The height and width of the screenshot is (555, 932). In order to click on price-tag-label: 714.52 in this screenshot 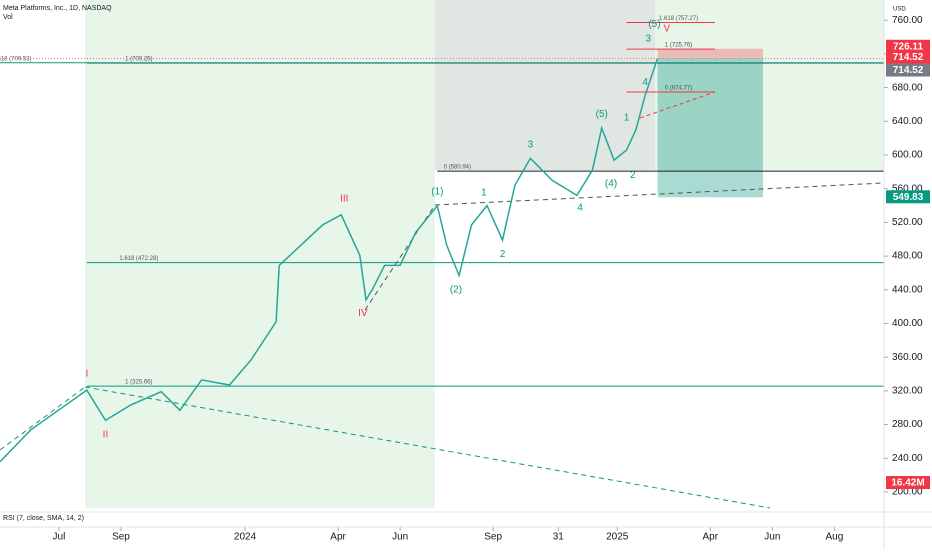, I will do `click(908, 57)`.